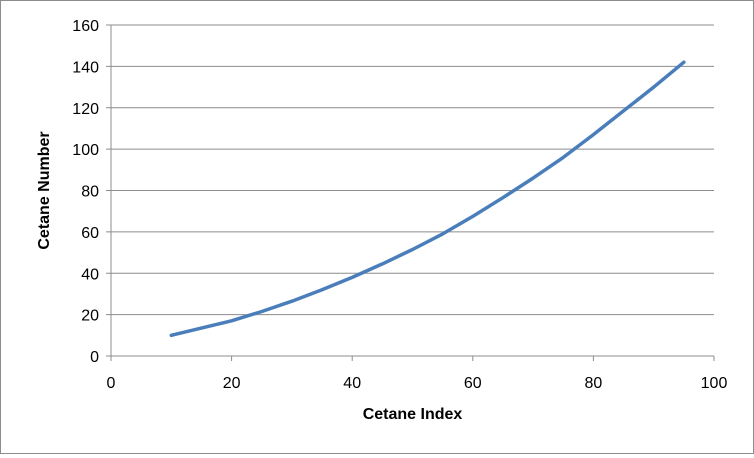 This screenshot has width=754, height=458. Describe the element at coordinates (44, 190) in the screenshot. I see `y-axis-title: Cetane Number` at that location.